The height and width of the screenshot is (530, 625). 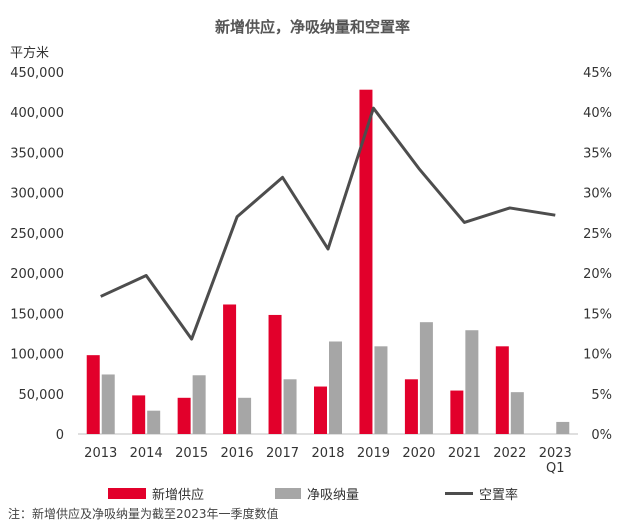 What do you see at coordinates (601, 395) in the screenshot?
I see `y2-tick-label: 5%` at bounding box center [601, 395].